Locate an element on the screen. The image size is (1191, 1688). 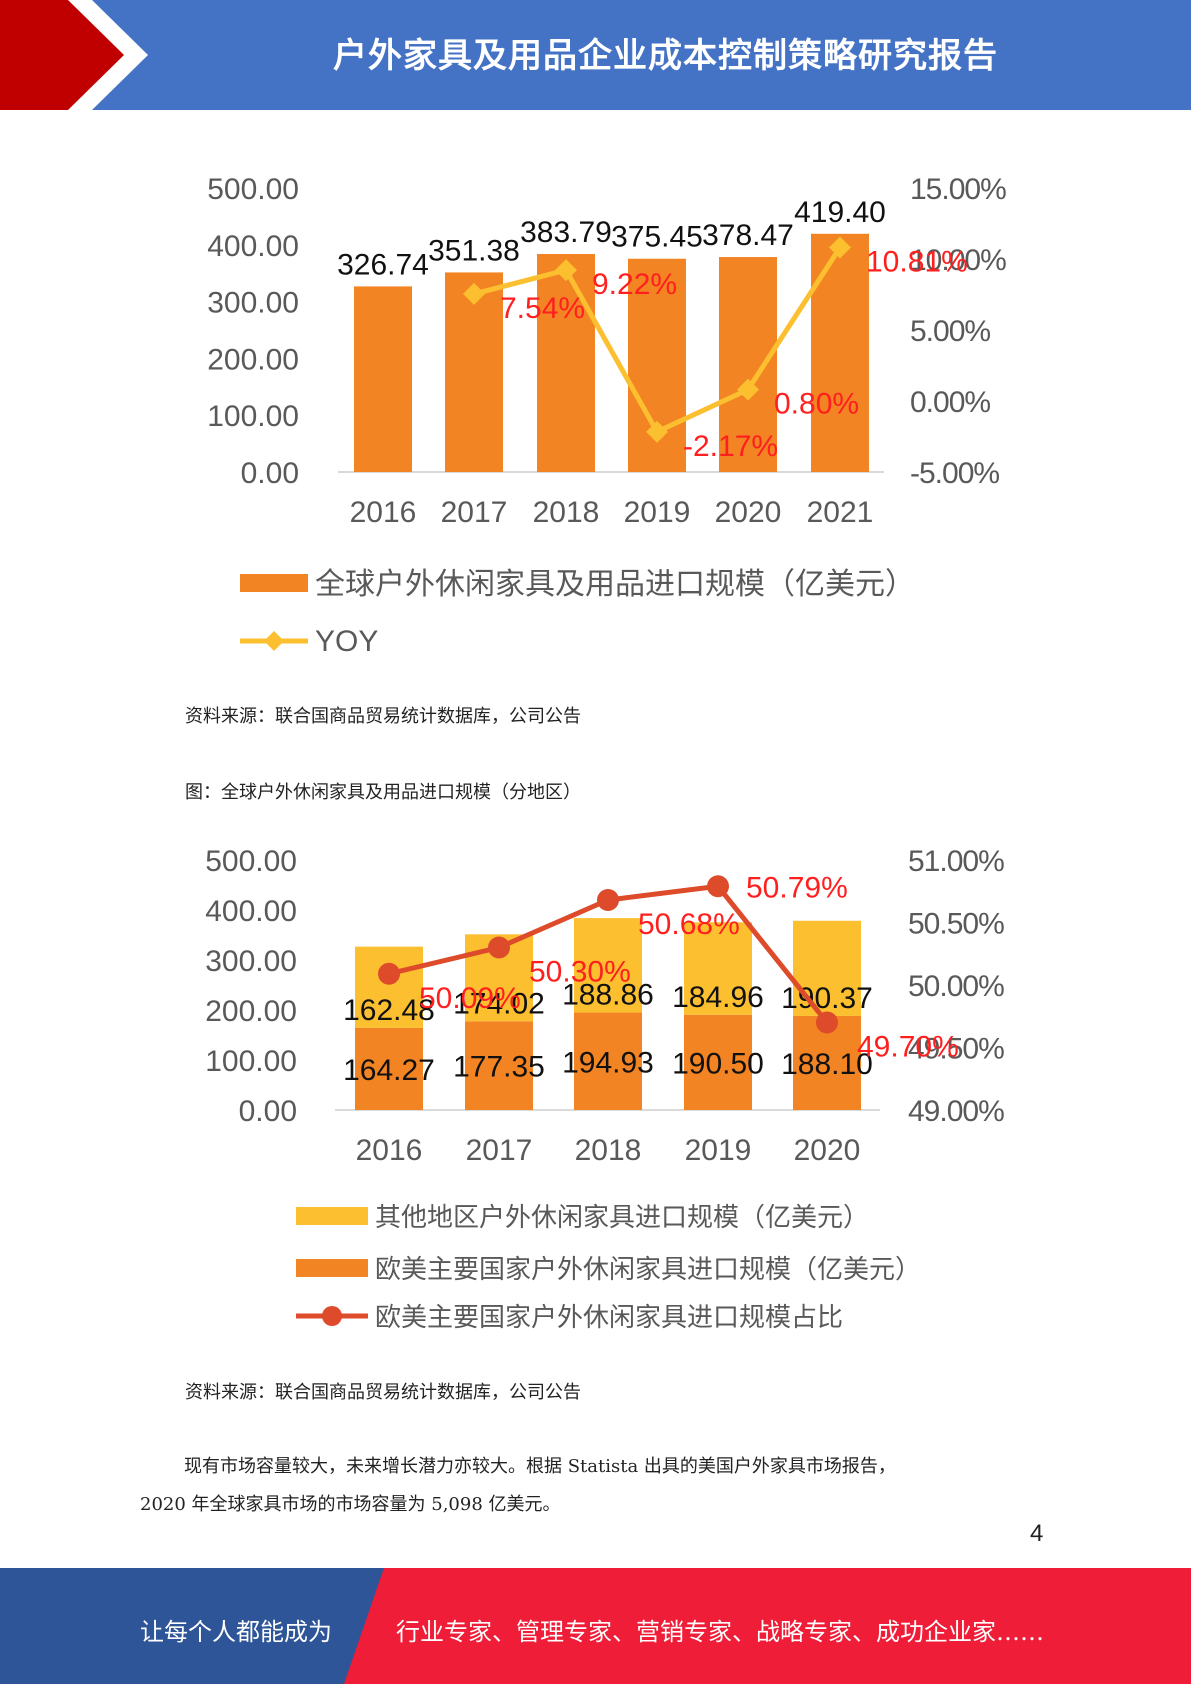
y2-tick-label: 15.00% is located at coordinates (958, 189).